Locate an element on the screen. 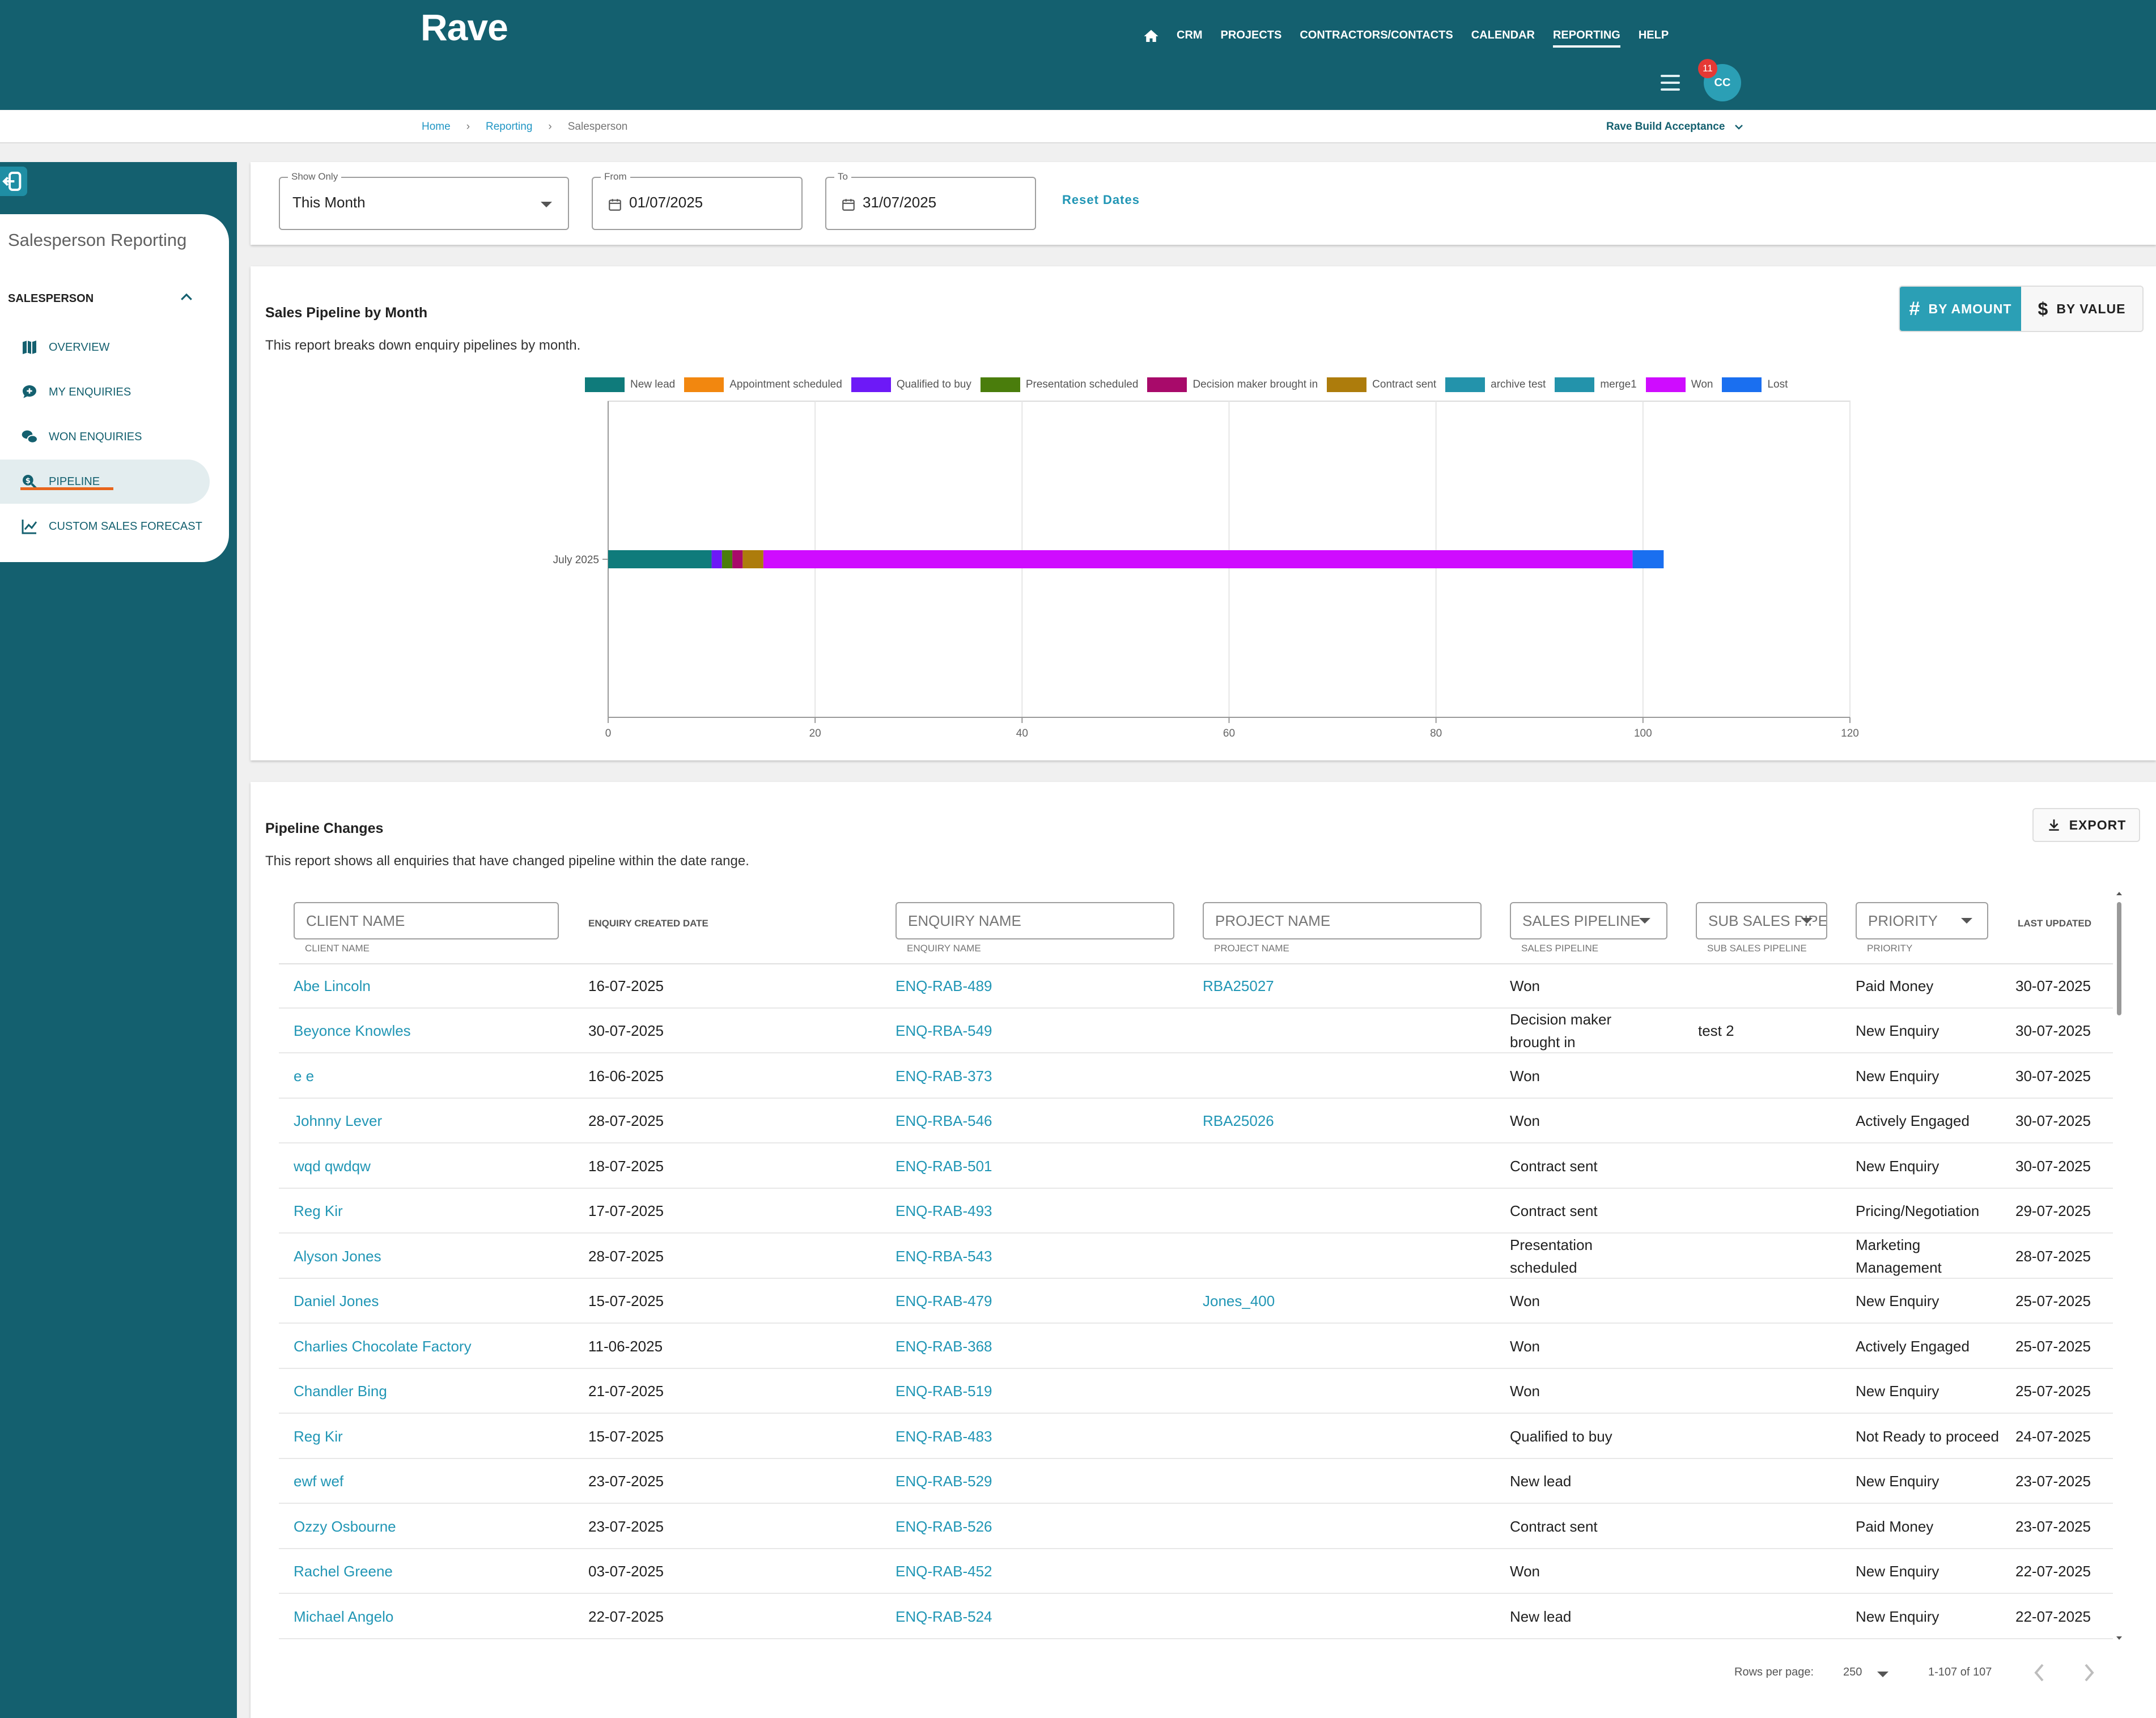 This screenshot has height=1718, width=2156. enquiry-name-cell: ENQ-RAB-524 is located at coordinates (943, 1616).